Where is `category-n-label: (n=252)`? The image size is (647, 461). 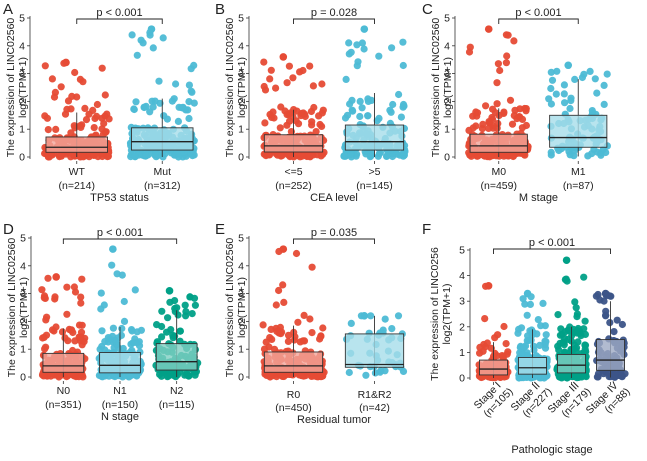 category-n-label: (n=252) is located at coordinates (293, 186).